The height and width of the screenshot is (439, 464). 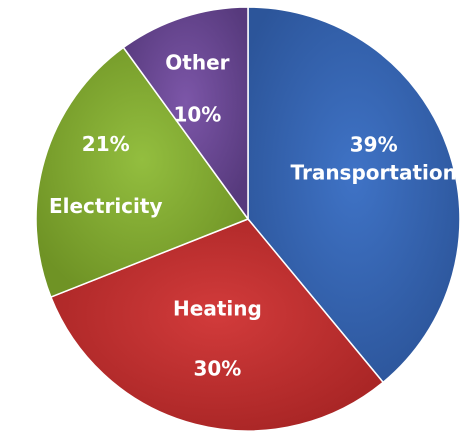 I want to click on slice-percent-electricity: 21%, so click(x=106, y=144).